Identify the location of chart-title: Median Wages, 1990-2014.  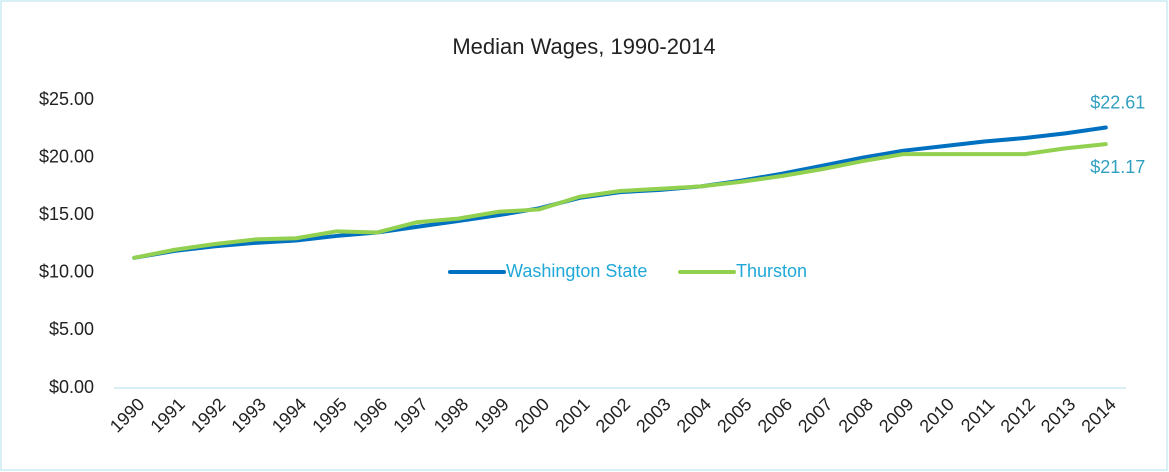
(583, 46).